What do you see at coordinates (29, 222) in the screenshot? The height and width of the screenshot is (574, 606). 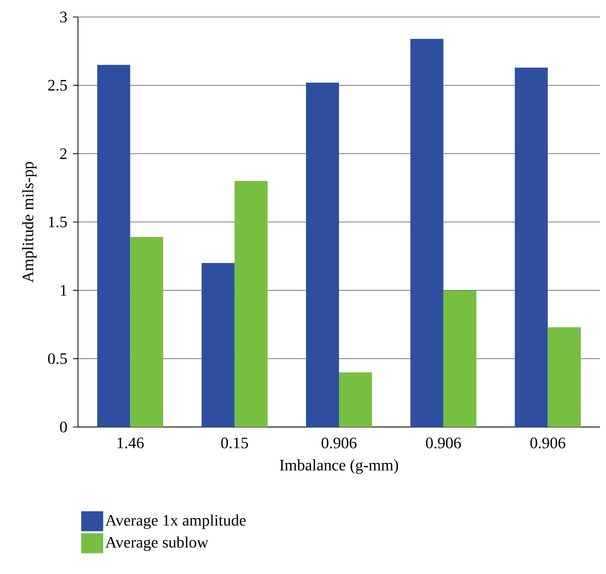 I see `y-axis-title: Amplitude mils-pp` at bounding box center [29, 222].